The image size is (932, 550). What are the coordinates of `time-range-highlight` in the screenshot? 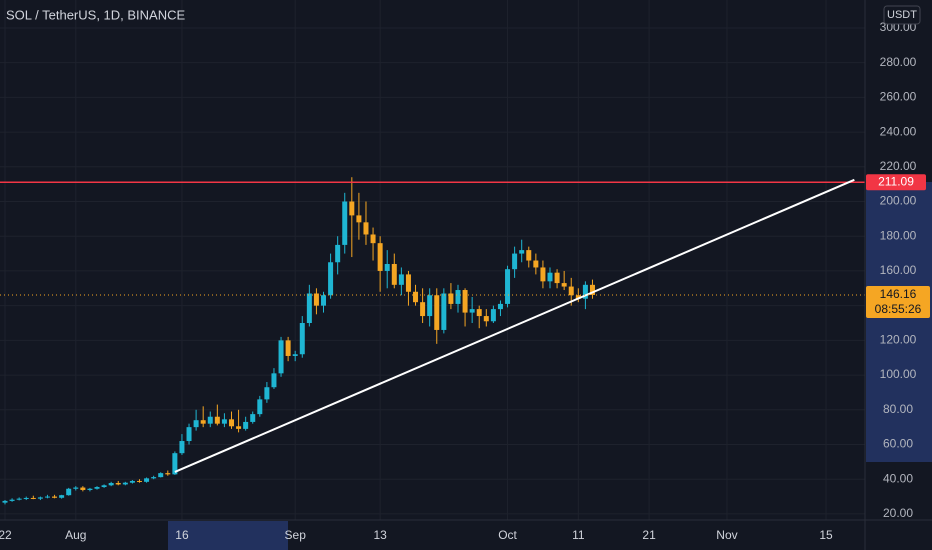 It's located at (228, 535).